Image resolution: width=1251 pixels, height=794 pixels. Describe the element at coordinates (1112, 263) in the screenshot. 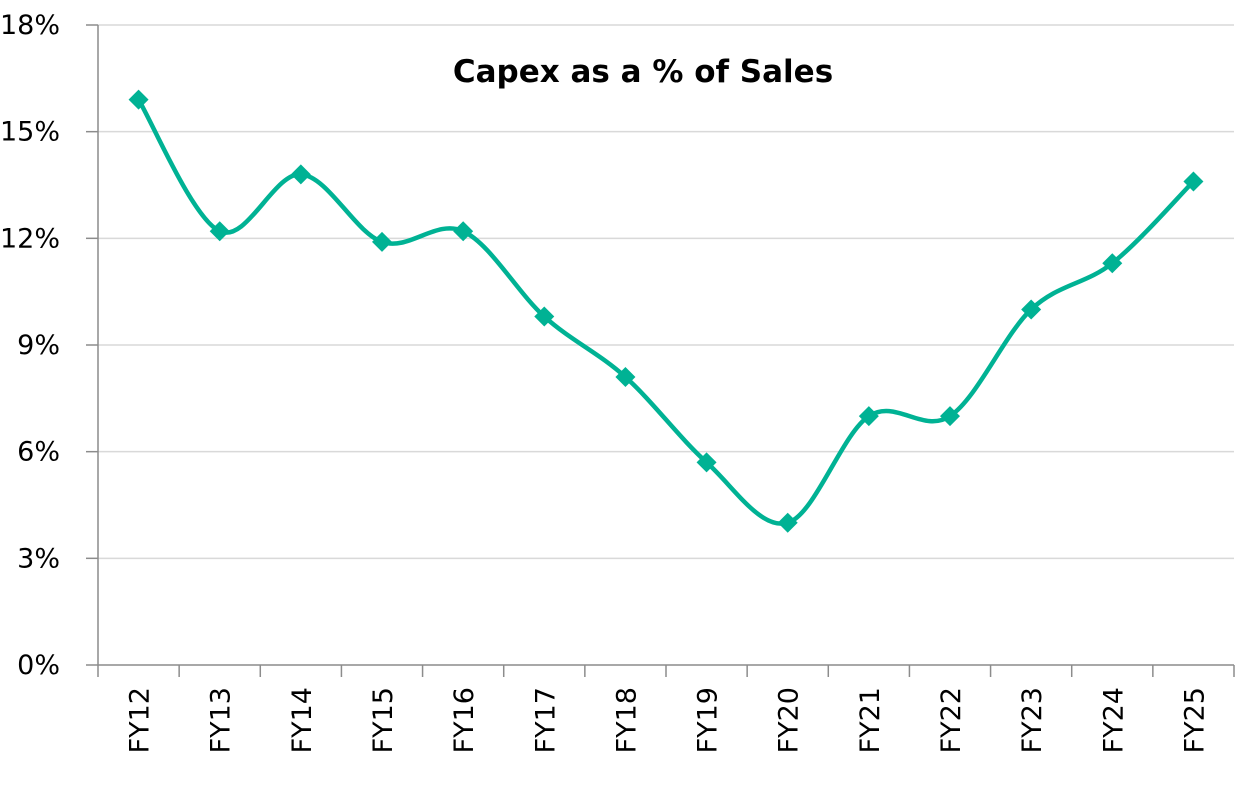

I see `data-point-fy24` at that location.